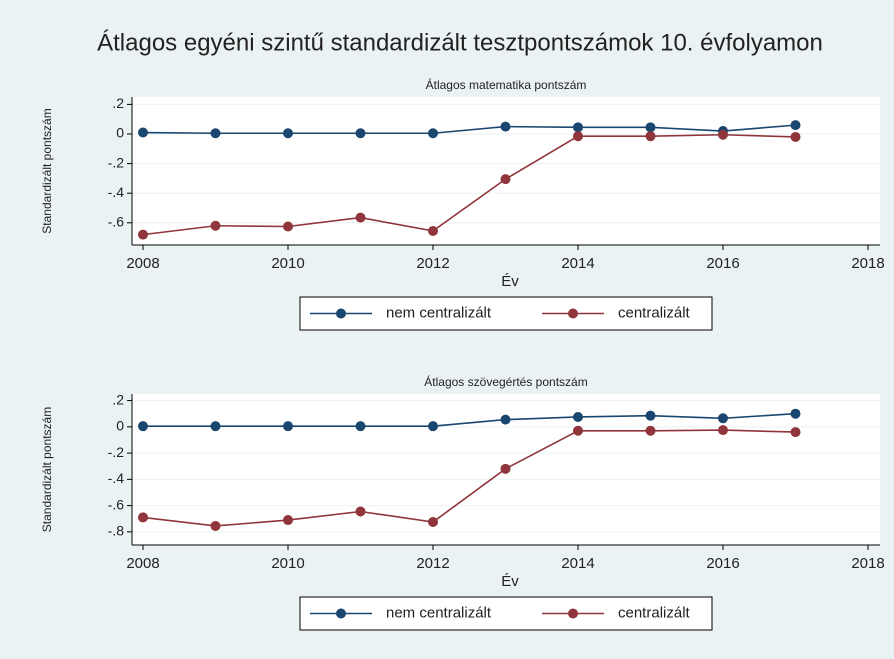 The image size is (894, 659). Describe the element at coordinates (506, 84) in the screenshot. I see `chart-title: Átlagos matematika pontszám` at that location.